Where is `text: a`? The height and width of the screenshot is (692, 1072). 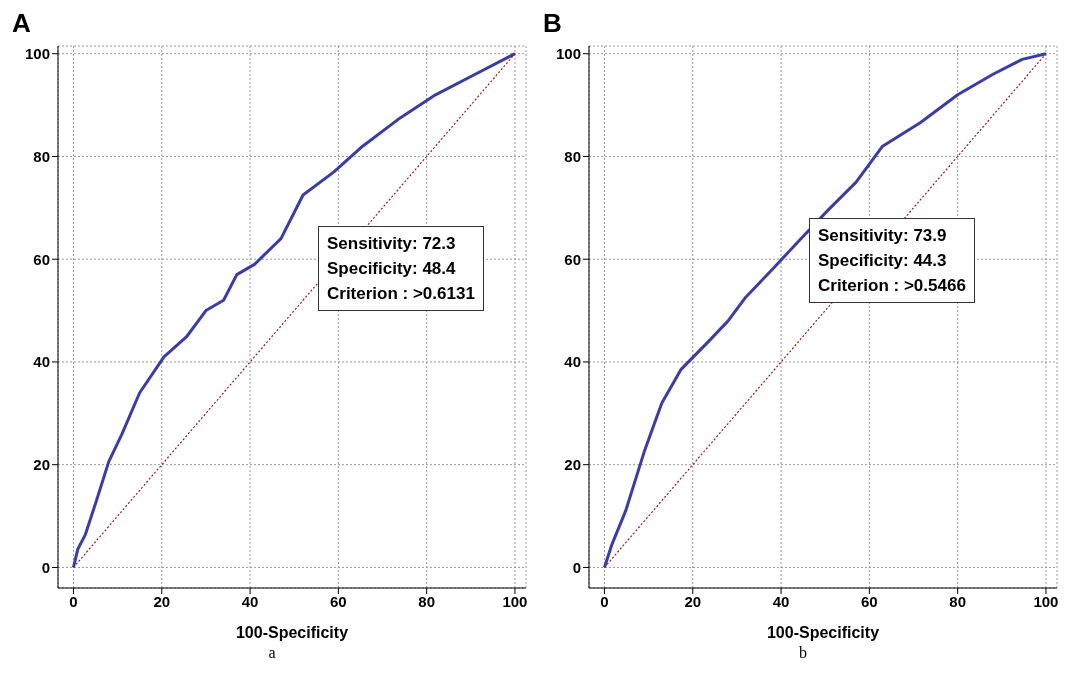
text: a is located at coordinates (272, 653).